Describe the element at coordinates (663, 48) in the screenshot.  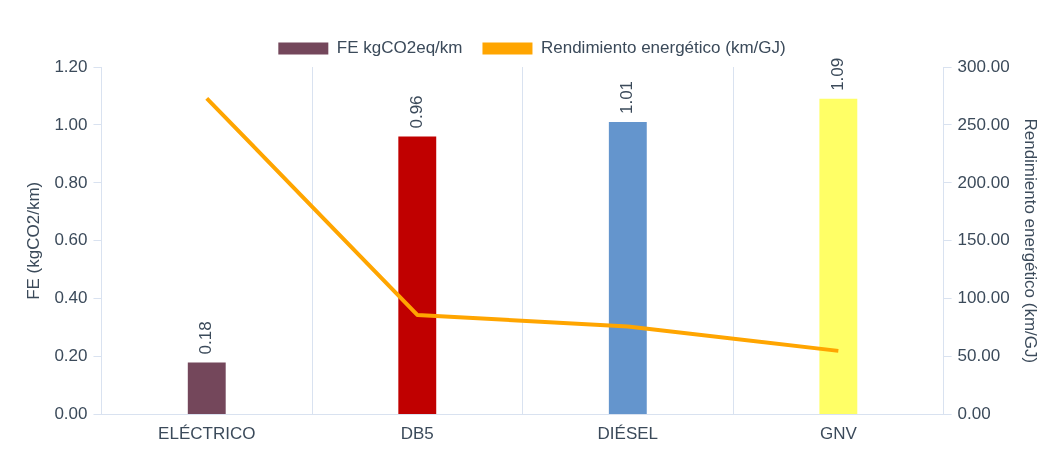
I see `legend-label: Rendimiento energético (km/GJ)` at that location.